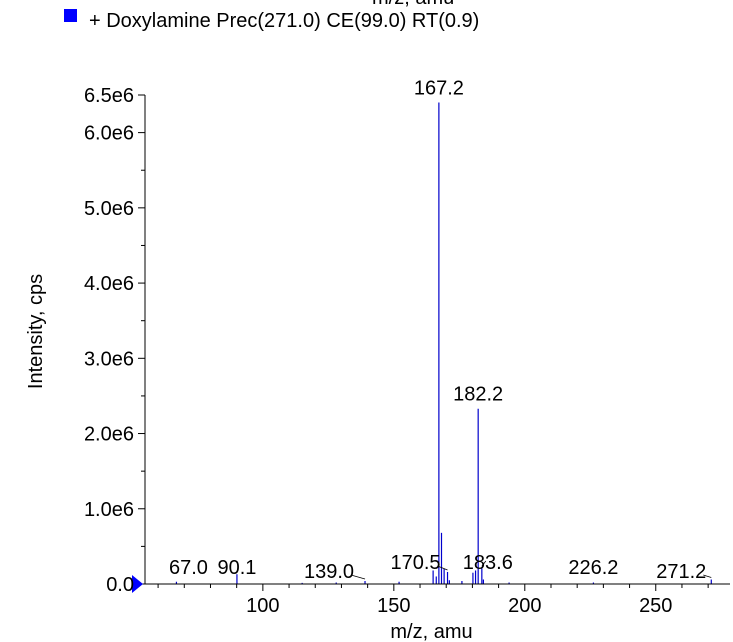 This screenshot has width=733, height=642. Describe the element at coordinates (681, 572) in the screenshot. I see `peak-label: 271.2` at that location.